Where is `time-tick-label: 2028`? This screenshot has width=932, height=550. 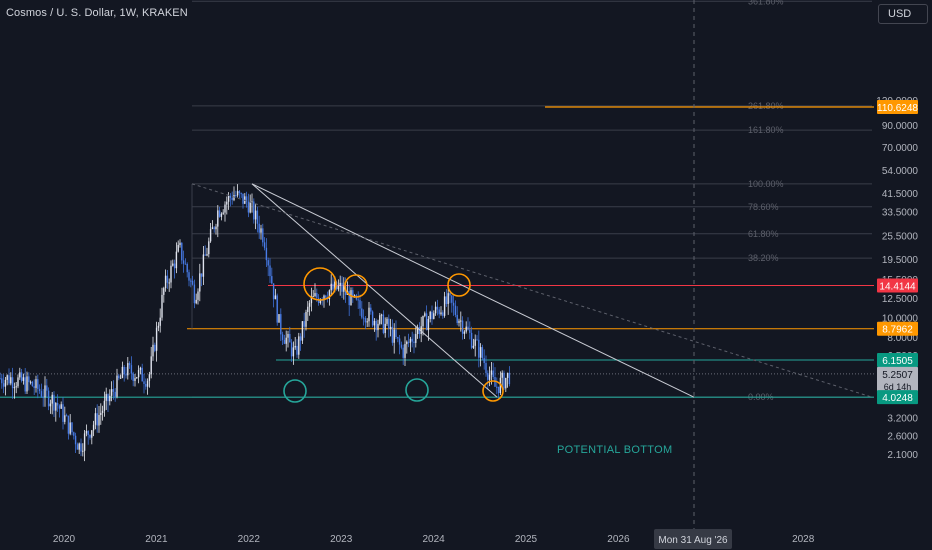 time-tick-label: 2028 is located at coordinates (803, 539).